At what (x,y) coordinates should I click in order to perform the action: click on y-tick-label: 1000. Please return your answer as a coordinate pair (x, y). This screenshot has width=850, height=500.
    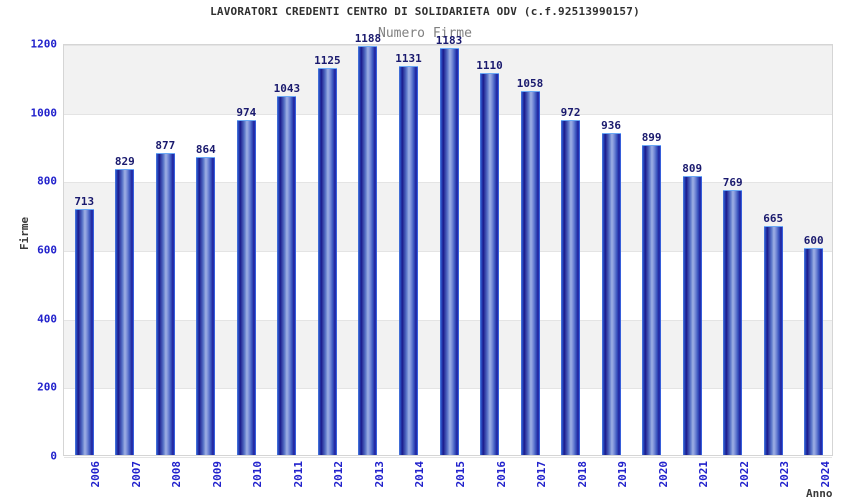
    Looking at the image, I should click on (44, 113).